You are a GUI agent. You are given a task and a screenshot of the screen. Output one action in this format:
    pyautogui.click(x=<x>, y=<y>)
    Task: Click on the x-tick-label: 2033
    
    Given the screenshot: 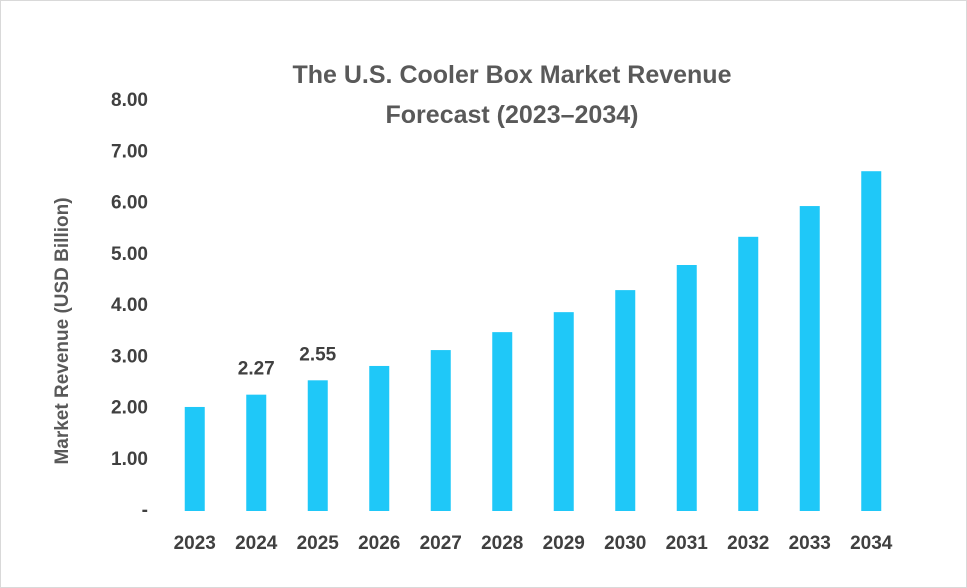 What is the action you would take?
    pyautogui.click(x=810, y=543)
    